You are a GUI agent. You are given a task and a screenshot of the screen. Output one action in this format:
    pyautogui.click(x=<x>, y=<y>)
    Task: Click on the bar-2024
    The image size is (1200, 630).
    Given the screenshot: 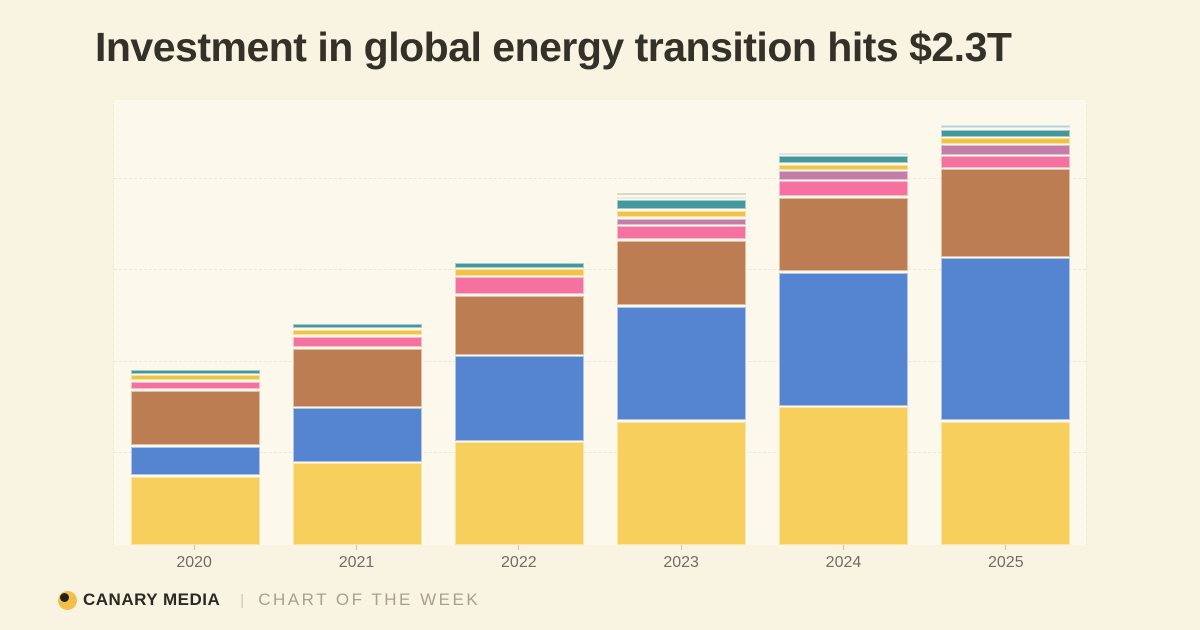 What is the action you would take?
    pyautogui.click(x=843, y=348)
    